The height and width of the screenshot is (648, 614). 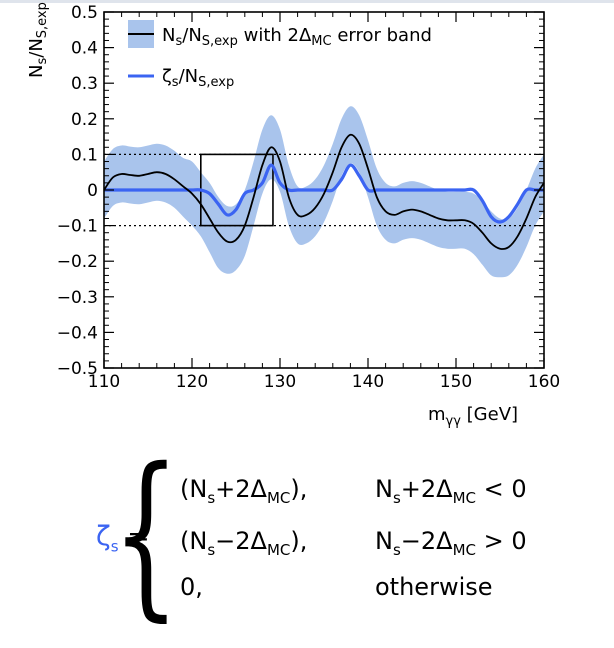 What do you see at coordinates (77, 298) in the screenshot?
I see `y-tick-label: −0.3` at bounding box center [77, 298].